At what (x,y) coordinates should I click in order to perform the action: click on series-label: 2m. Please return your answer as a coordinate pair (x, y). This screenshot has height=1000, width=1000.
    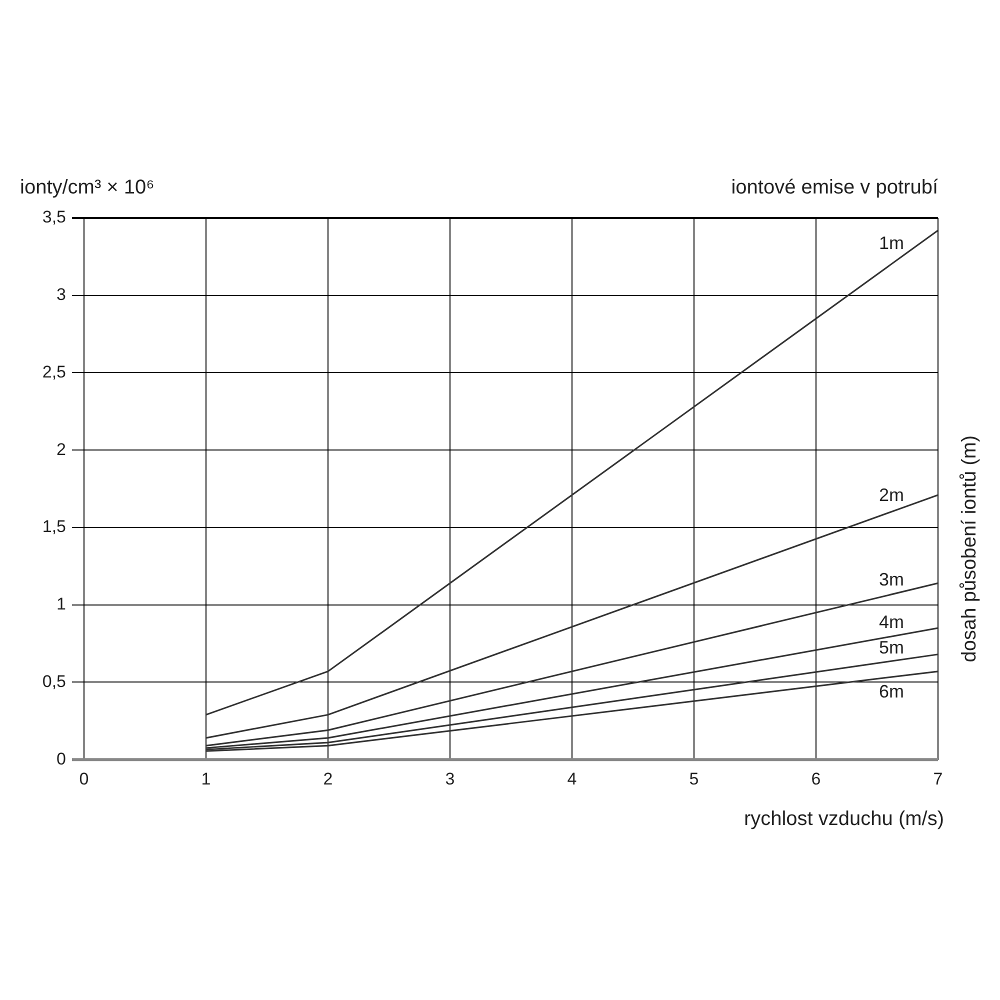
    Looking at the image, I should click on (891, 495).